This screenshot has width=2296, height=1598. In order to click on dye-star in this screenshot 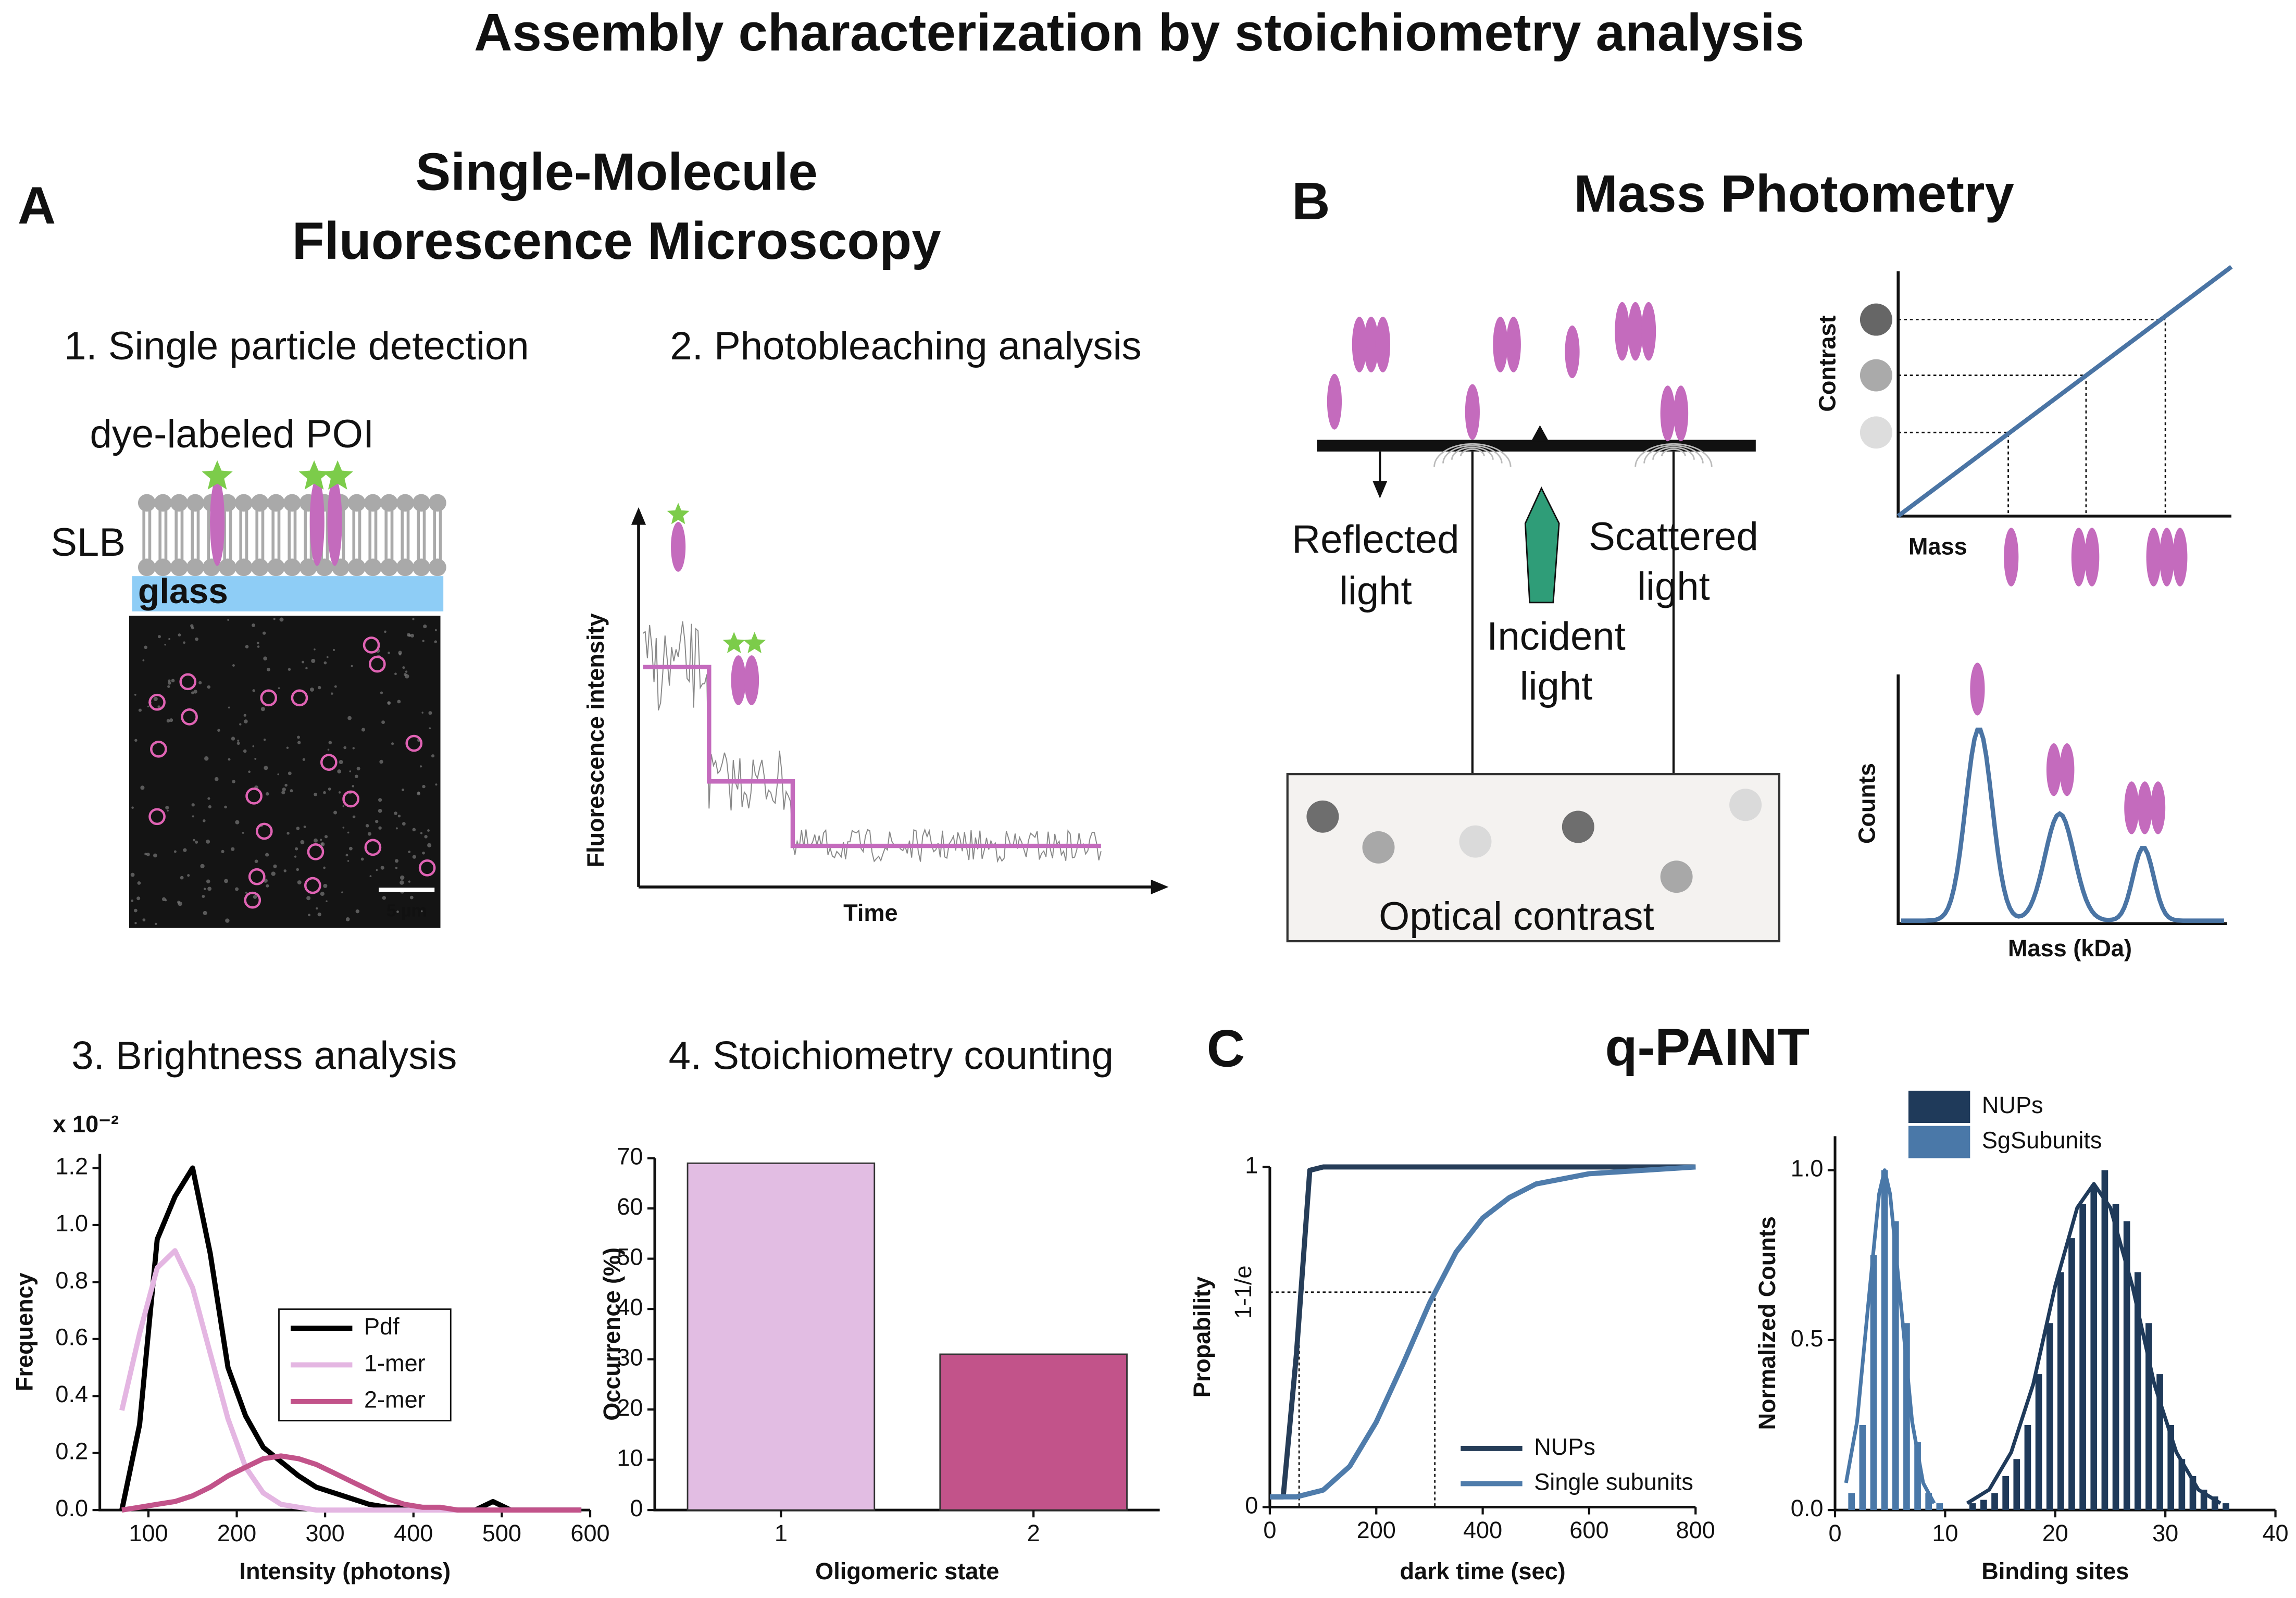, I will do `click(314, 475)`.